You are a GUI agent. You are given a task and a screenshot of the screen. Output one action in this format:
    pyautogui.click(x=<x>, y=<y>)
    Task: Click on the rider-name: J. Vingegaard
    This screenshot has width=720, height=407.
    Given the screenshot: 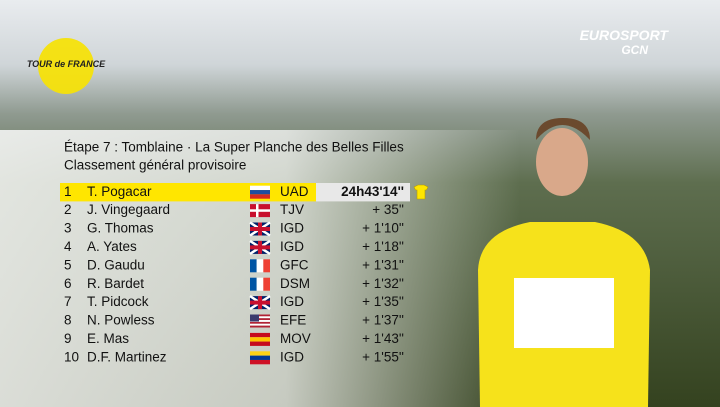 What is the action you would take?
    pyautogui.click(x=128, y=209)
    